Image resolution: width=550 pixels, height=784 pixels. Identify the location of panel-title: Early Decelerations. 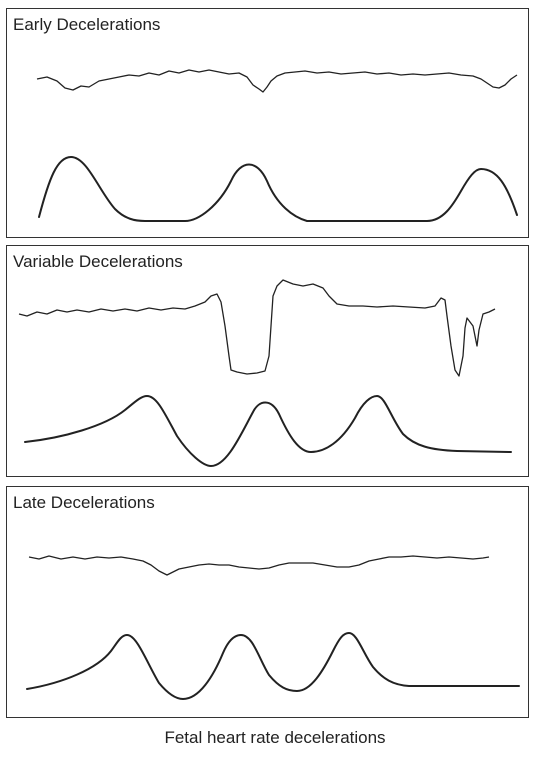
(87, 24).